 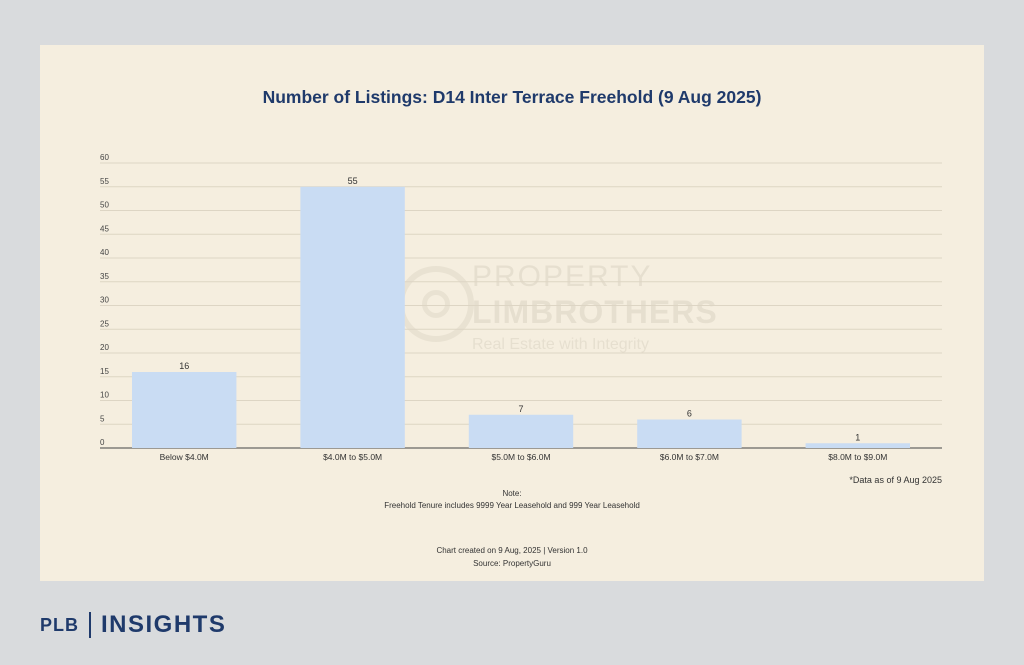 What do you see at coordinates (895, 480) in the screenshot?
I see `data-date-note: *Data as of 9 Aug 2025` at bounding box center [895, 480].